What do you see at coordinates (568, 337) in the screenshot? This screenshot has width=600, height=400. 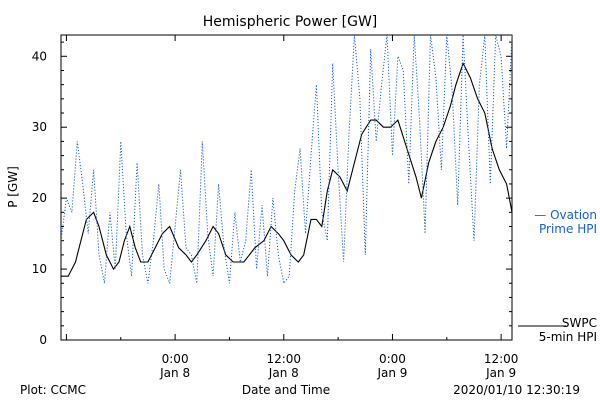 I see `legend-swpc-line2: 5-min HPI` at bounding box center [568, 337].